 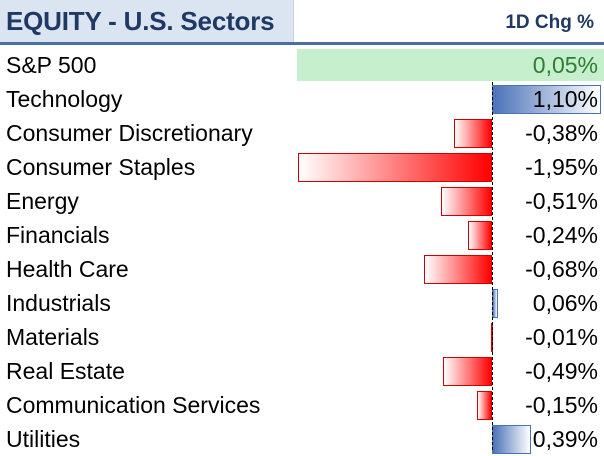 I want to click on page-title: EQUITY - U.S. Sectors, so click(x=140, y=21).